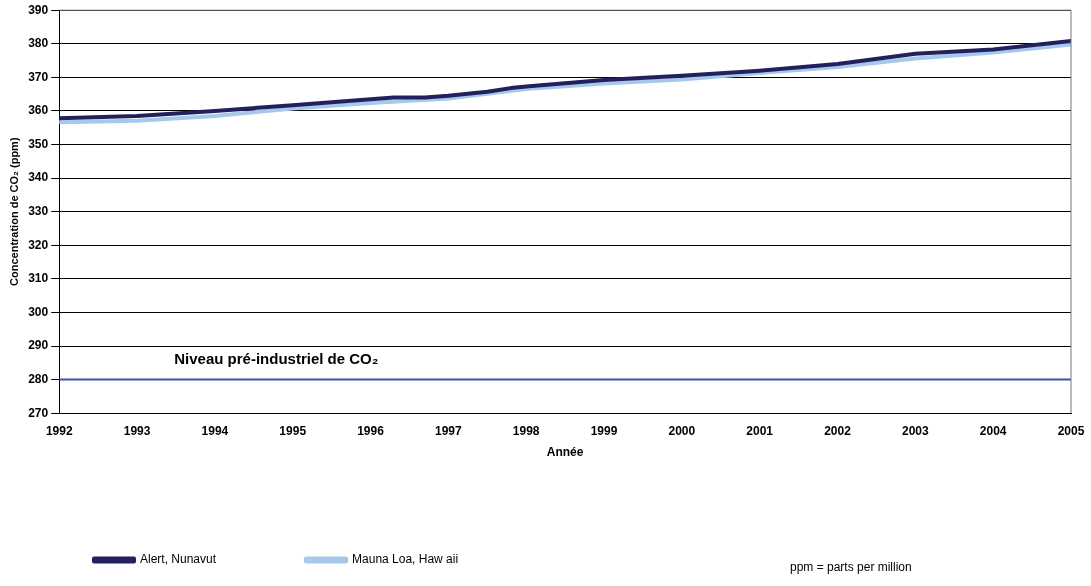 The width and height of the screenshot is (1091, 586). Describe the element at coordinates (13, 211) in the screenshot. I see `y-axis-title: Concentration de CO₂ (ppm)` at that location.